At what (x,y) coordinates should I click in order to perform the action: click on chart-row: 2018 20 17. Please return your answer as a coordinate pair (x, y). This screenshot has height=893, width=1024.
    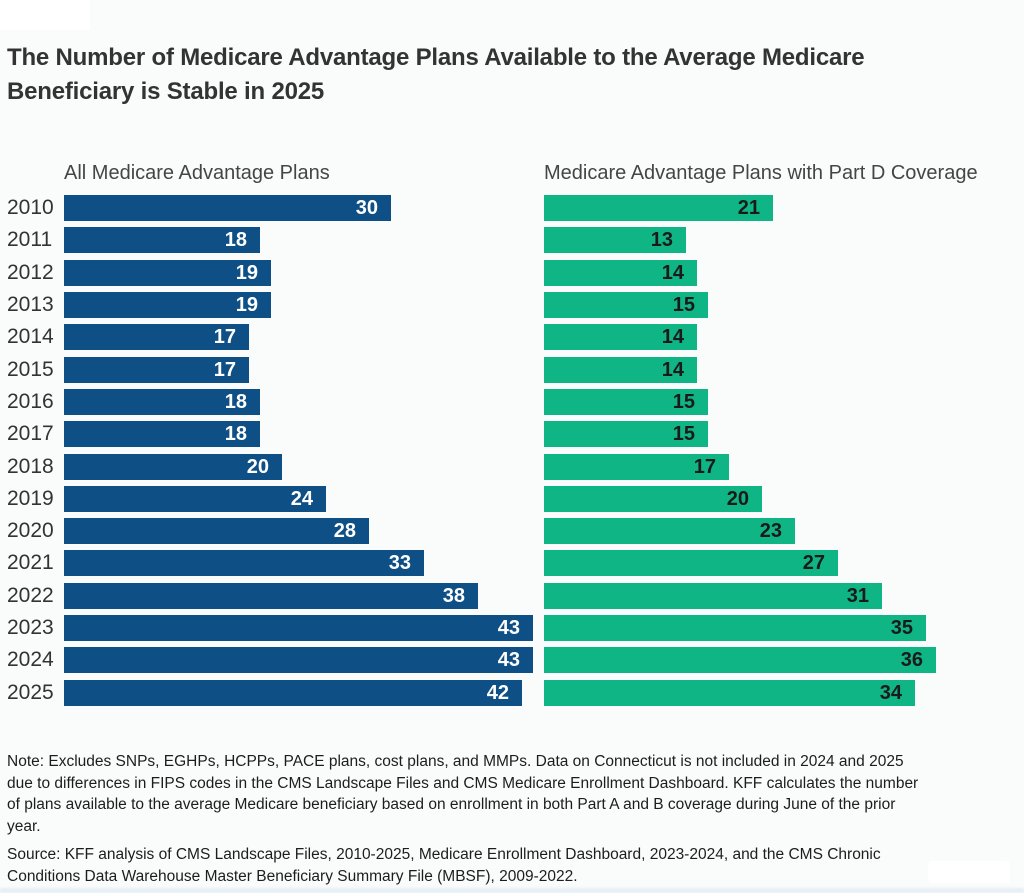
    Looking at the image, I should click on (492, 466).